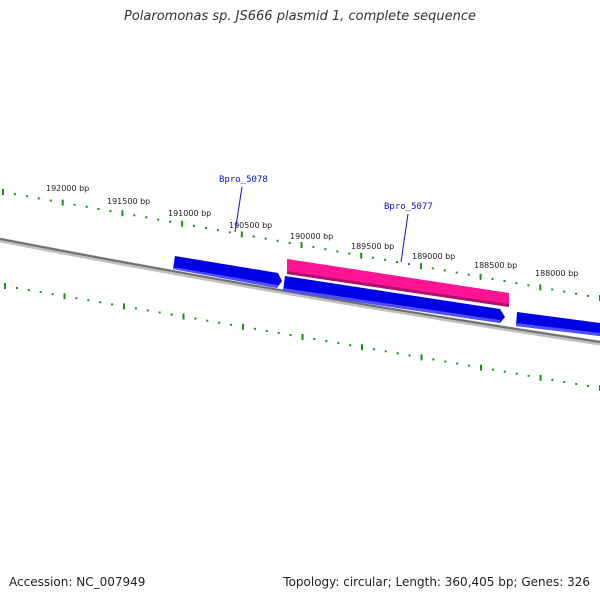 This screenshot has width=600, height=600. Describe the element at coordinates (250, 225) in the screenshot. I see `ruler-label-190500: 190500 bp` at that location.